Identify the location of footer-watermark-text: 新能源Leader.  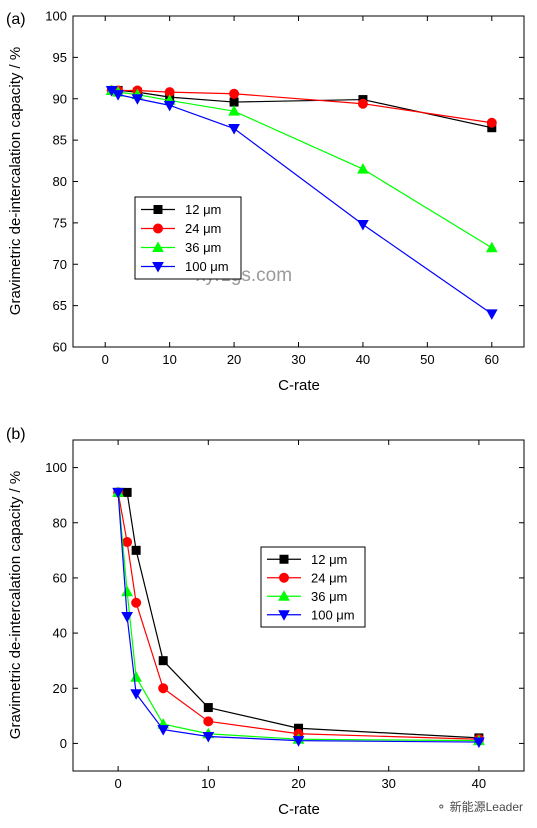
(486, 807).